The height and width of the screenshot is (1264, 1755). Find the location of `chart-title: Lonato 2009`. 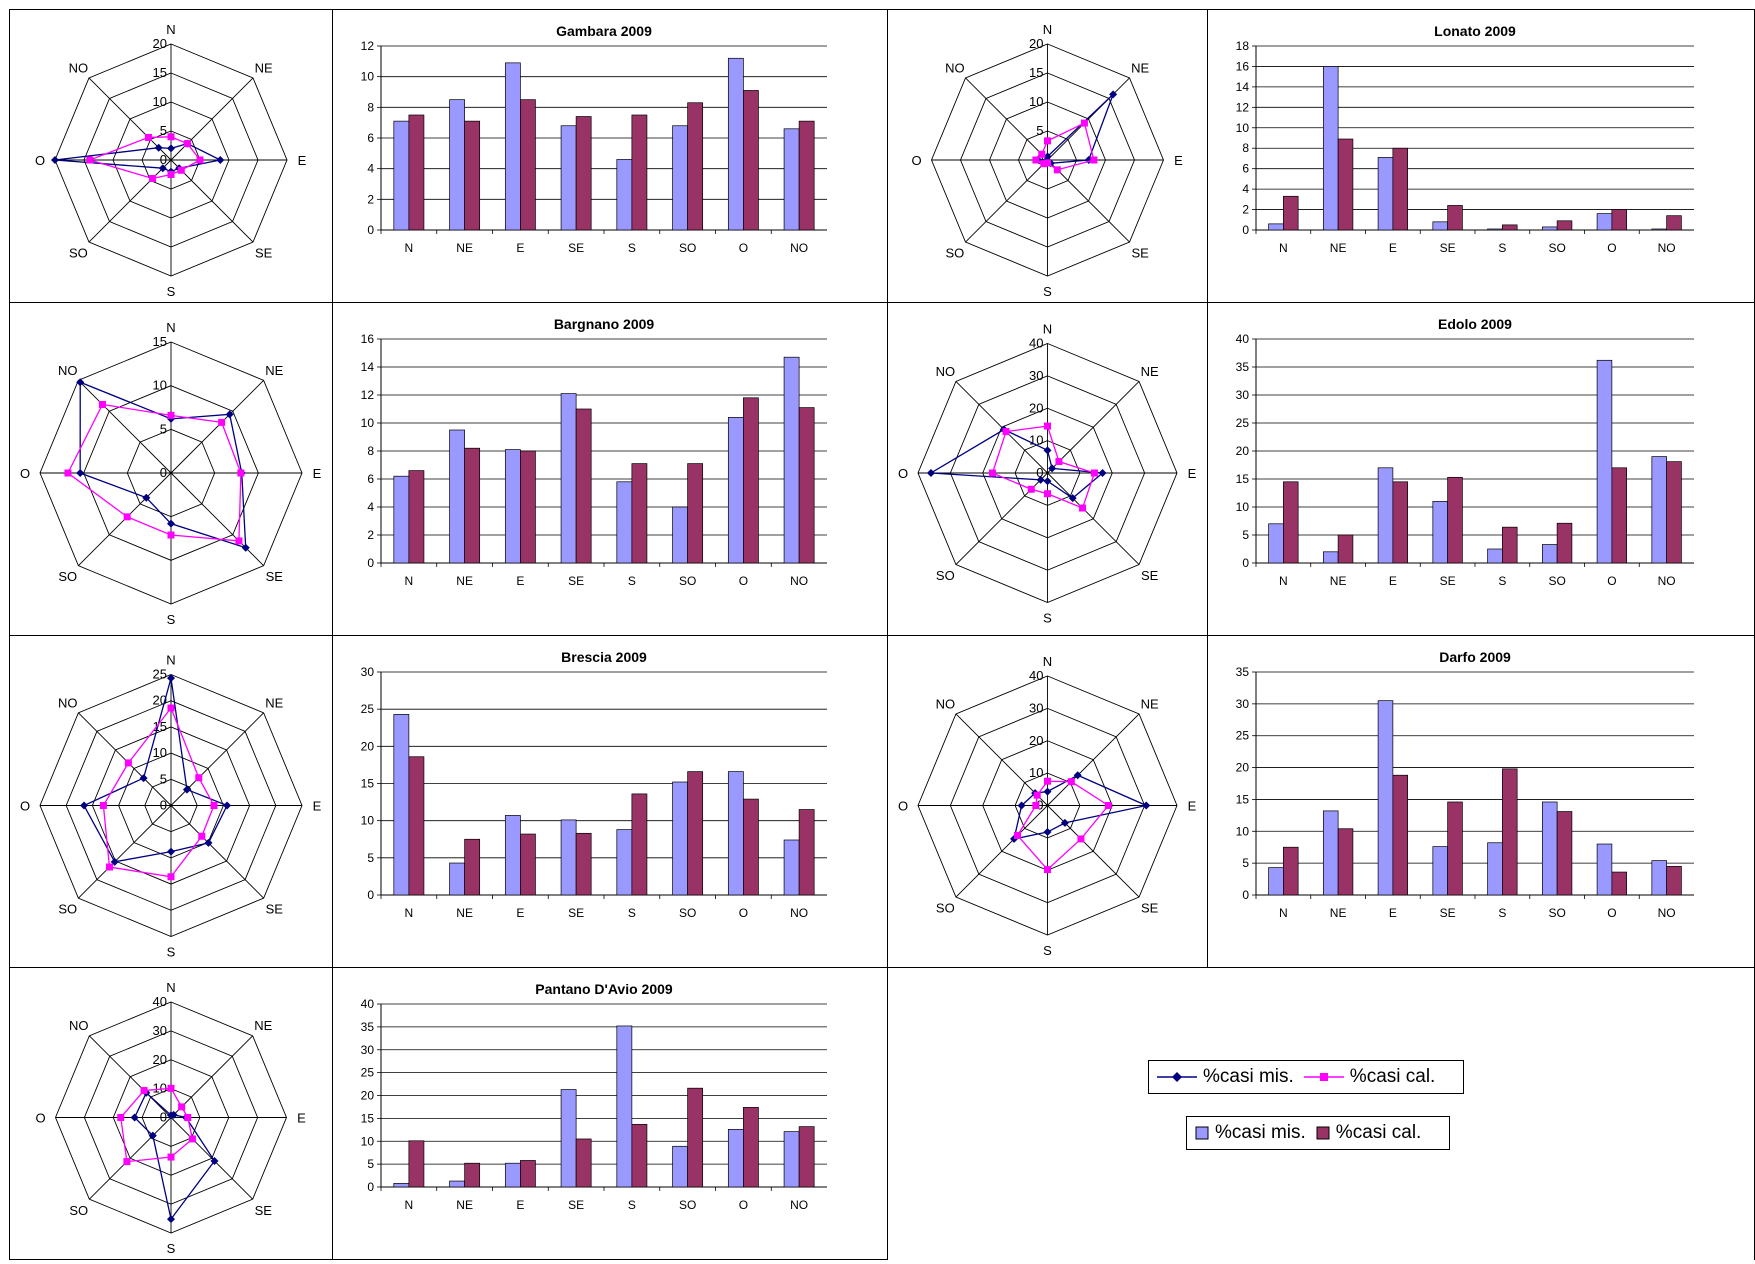

chart-title: Lonato 2009 is located at coordinates (1475, 31).